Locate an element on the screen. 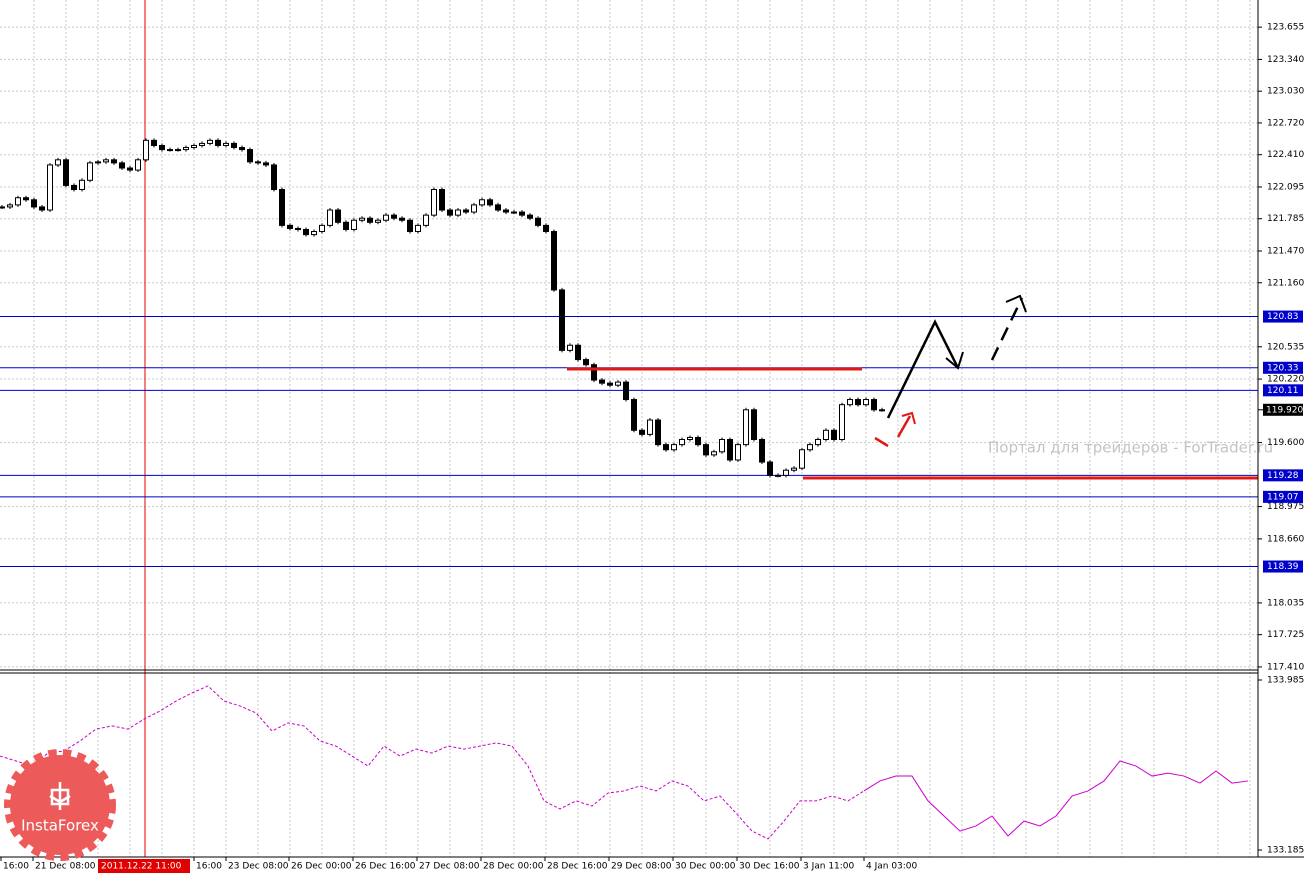 Image resolution: width=1304 pixels, height=878 pixels. x-tick-label: 27 Dec 08:00 is located at coordinates (449, 867).